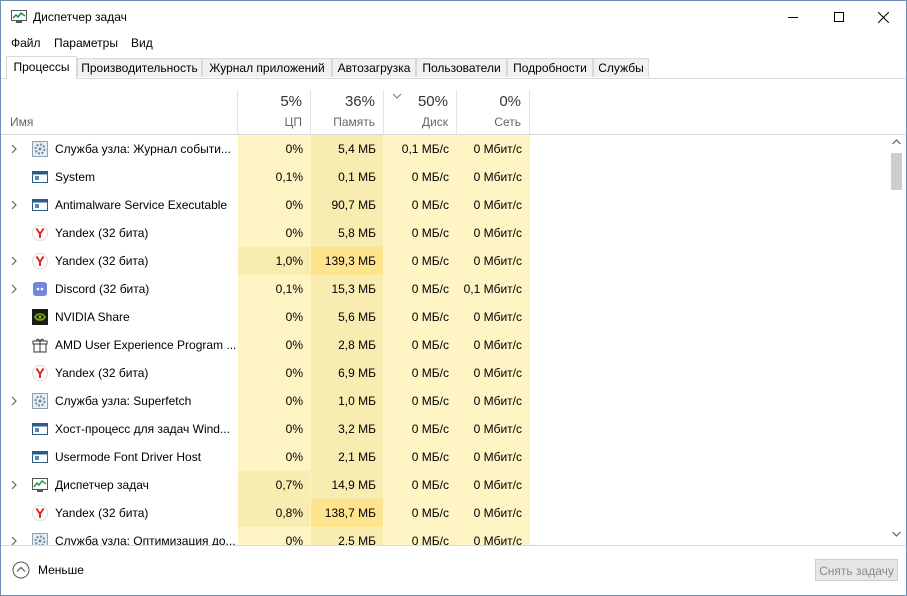 The height and width of the screenshot is (596, 907). I want to click on cpu-usage-cell: 0,7%, so click(274, 485).